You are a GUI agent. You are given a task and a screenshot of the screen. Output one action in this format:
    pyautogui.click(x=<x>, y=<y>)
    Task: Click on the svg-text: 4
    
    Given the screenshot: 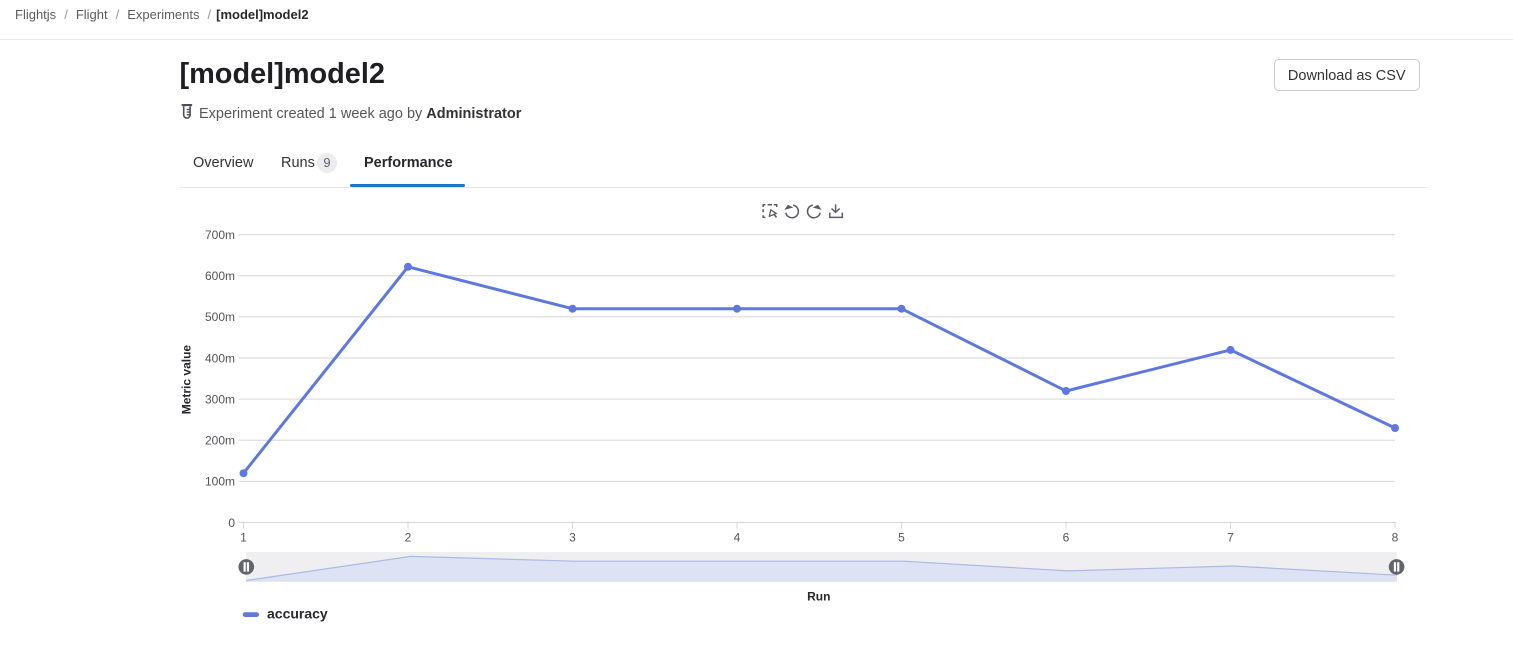 What is the action you would take?
    pyautogui.click(x=737, y=538)
    